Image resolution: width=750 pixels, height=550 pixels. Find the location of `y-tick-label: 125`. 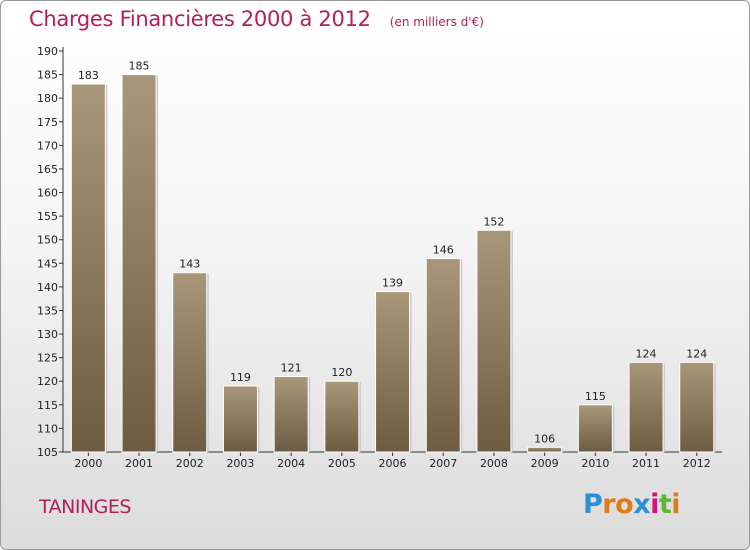

y-tick-label: 125 is located at coordinates (47, 358).